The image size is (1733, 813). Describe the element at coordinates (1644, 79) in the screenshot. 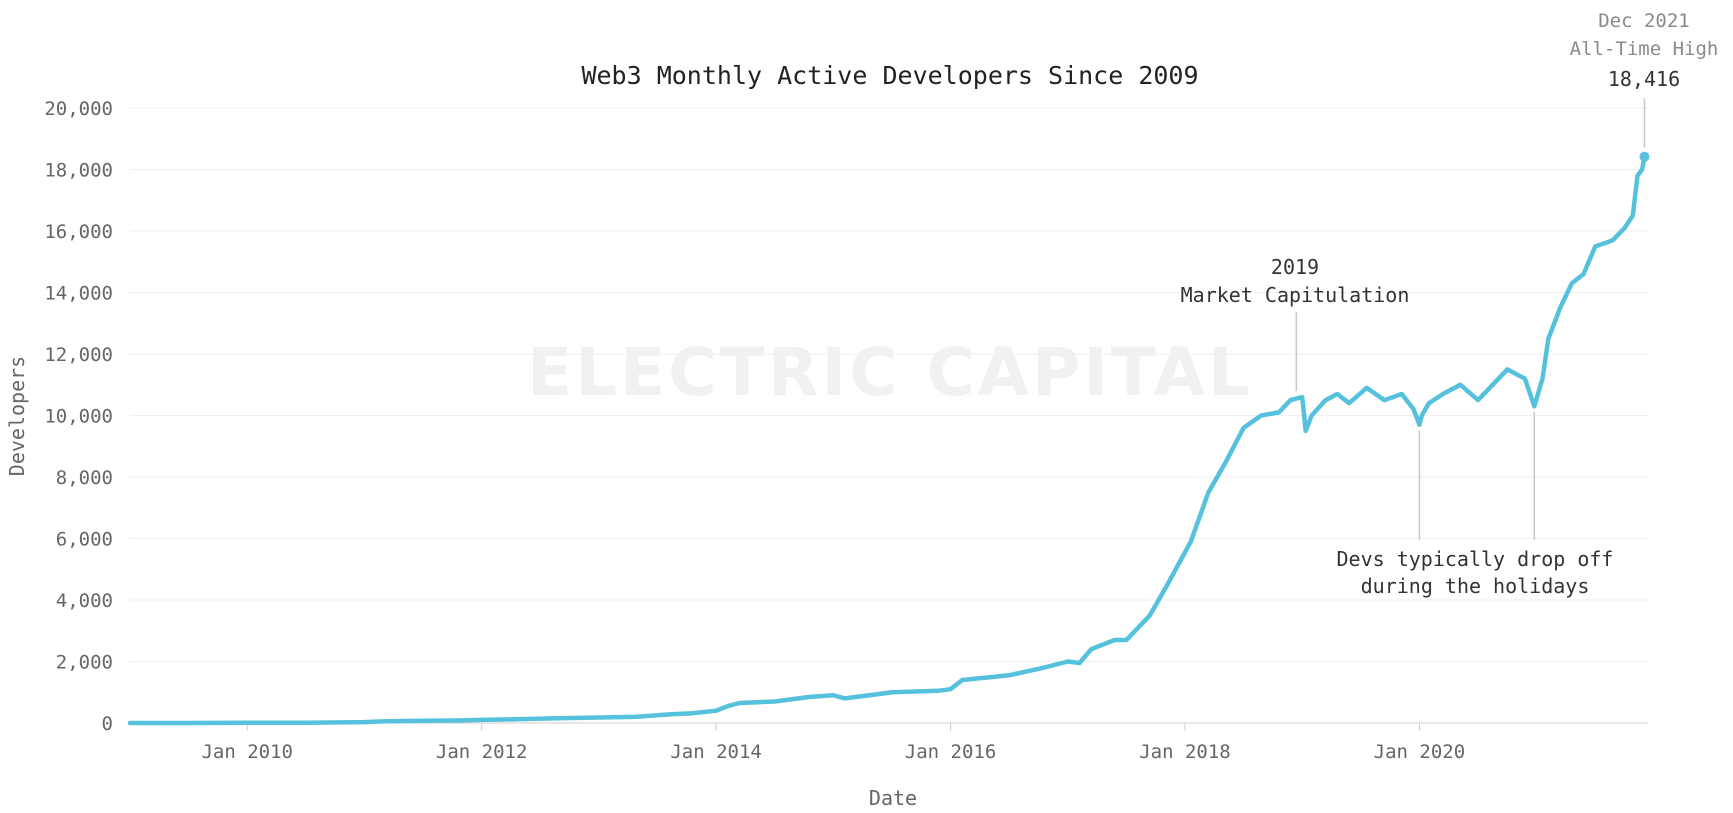

I see `annotation-ath-value: 18,416` at that location.